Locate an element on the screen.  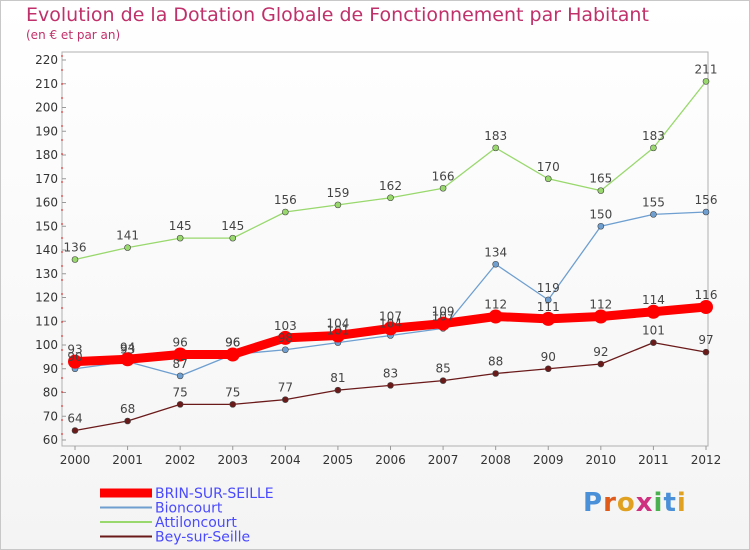
x-tick-label: 2004 is located at coordinates (285, 460).